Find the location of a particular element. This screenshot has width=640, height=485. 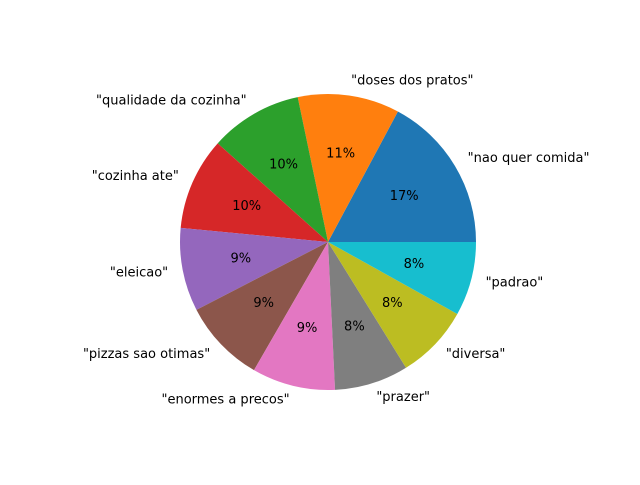

slice-percent-8: 8% is located at coordinates (354, 326).